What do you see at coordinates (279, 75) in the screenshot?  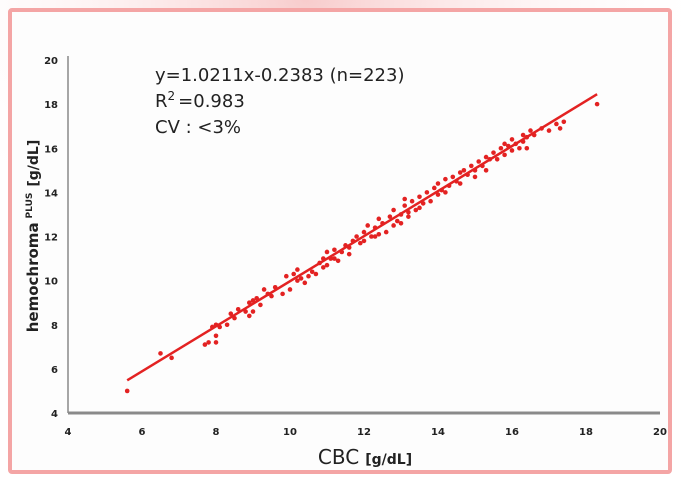 I see `equation-annotation: y=1.0211x-0.2383 (n=223)` at bounding box center [279, 75].